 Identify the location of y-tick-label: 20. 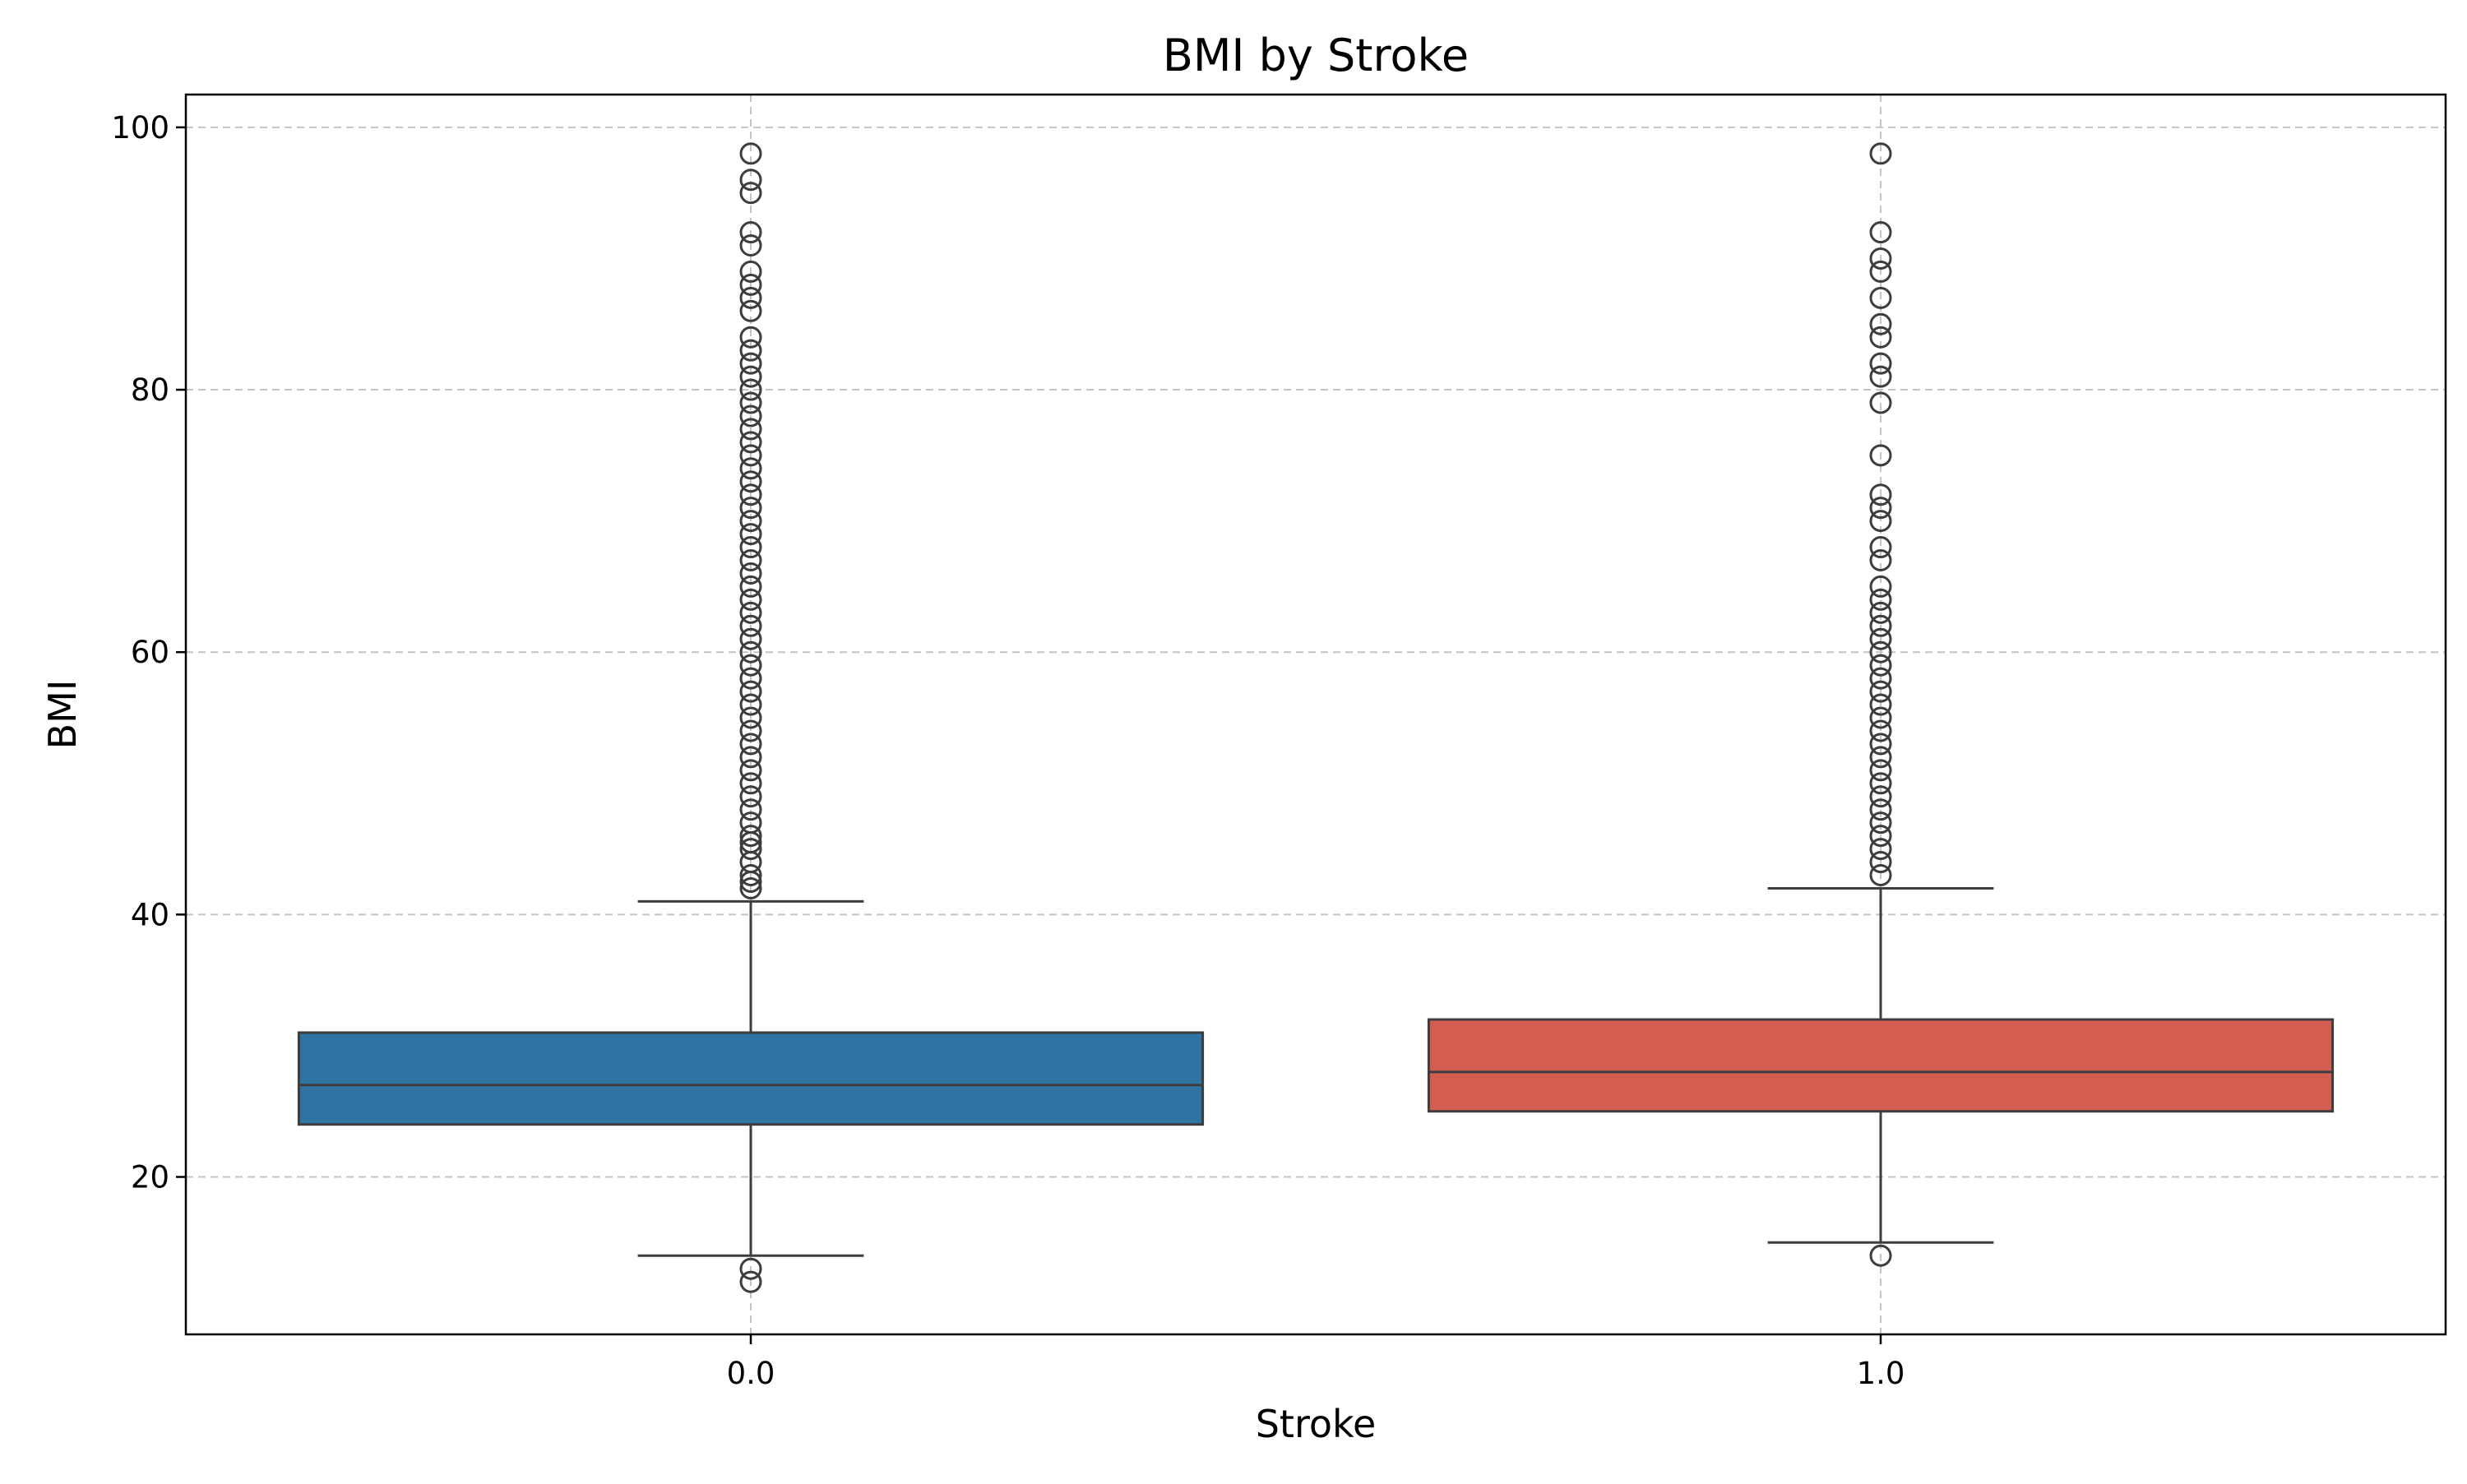
(150, 1177).